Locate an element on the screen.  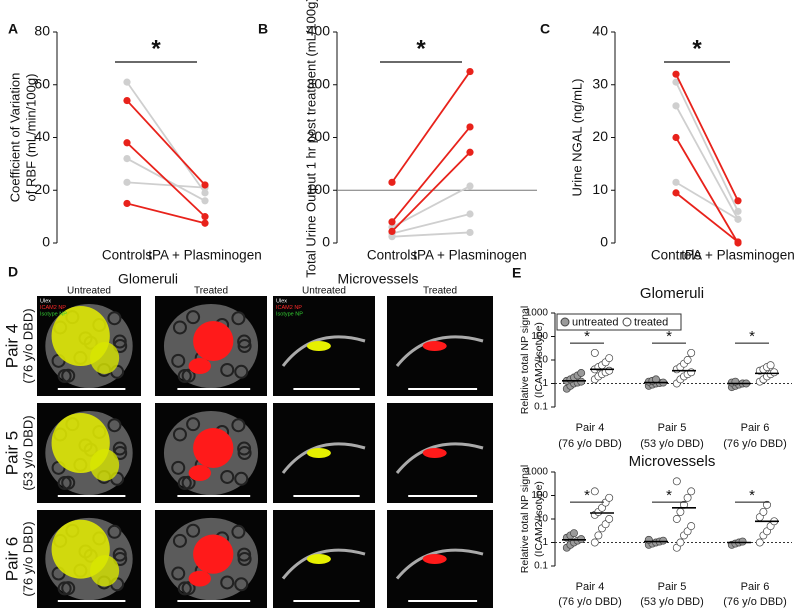
y-tick-label: 60 is located at coordinates (42, 83).